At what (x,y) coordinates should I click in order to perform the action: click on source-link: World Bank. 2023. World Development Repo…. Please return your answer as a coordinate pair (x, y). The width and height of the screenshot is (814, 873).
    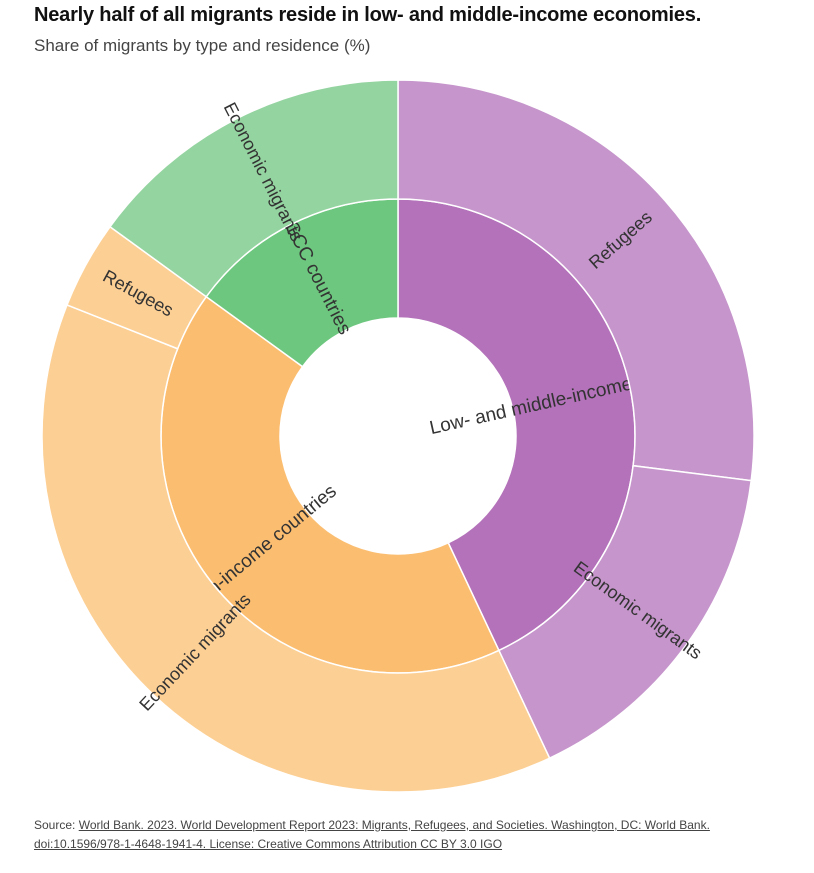
    Looking at the image, I should click on (372, 834).